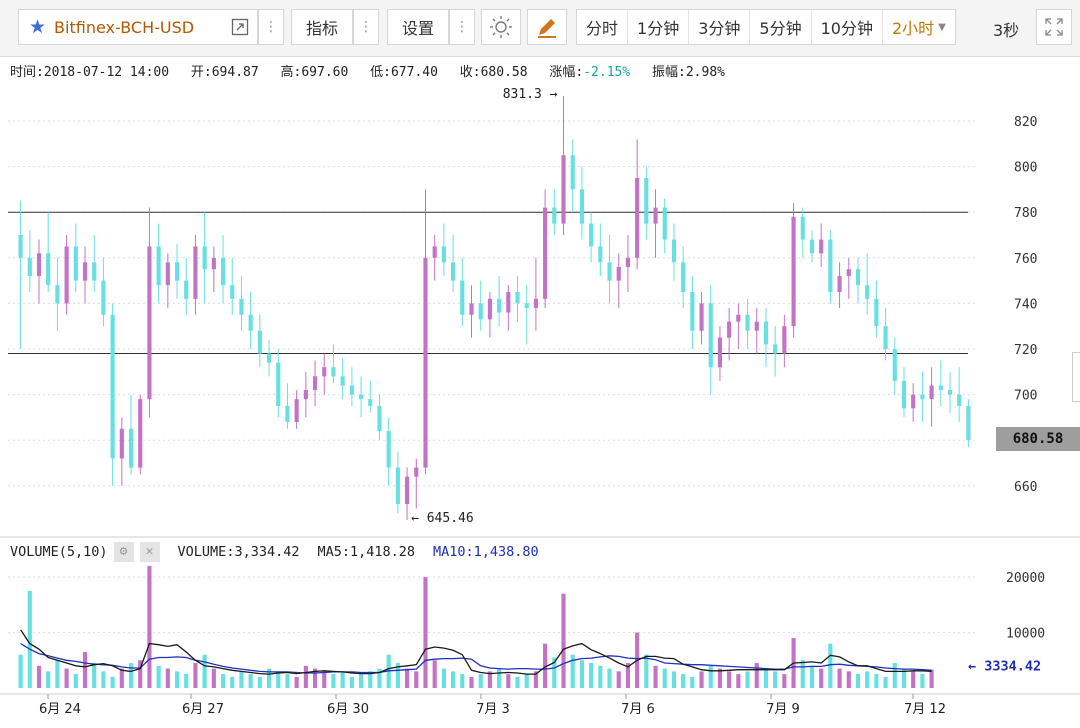  What do you see at coordinates (1025, 350) in the screenshot?
I see `price-tick-label: 720` at bounding box center [1025, 350].